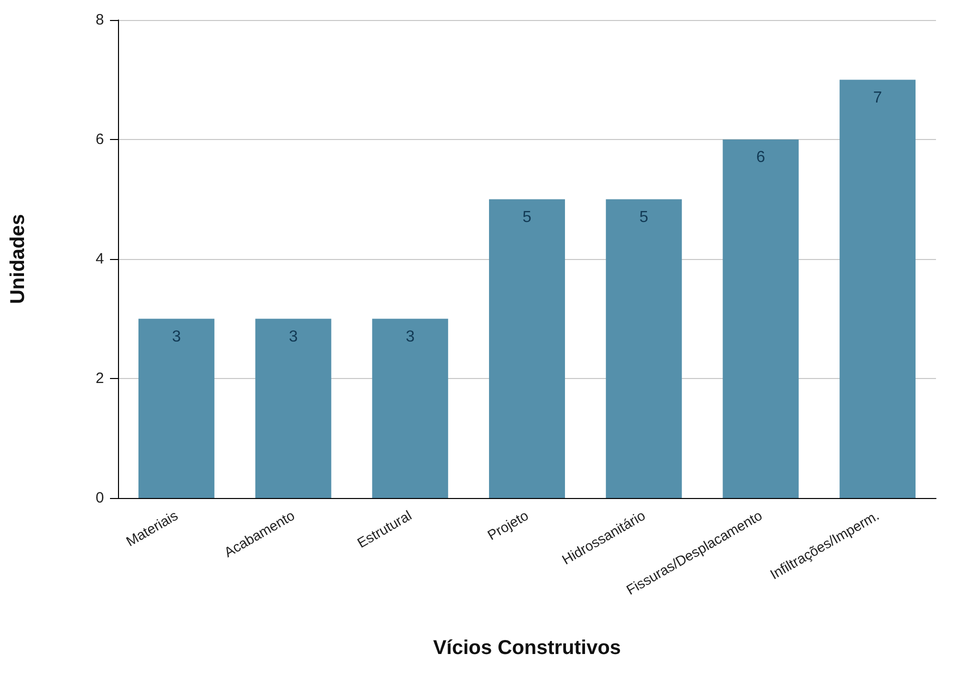  Describe the element at coordinates (18, 259) in the screenshot. I see `y-axis-title: Unidades` at that location.